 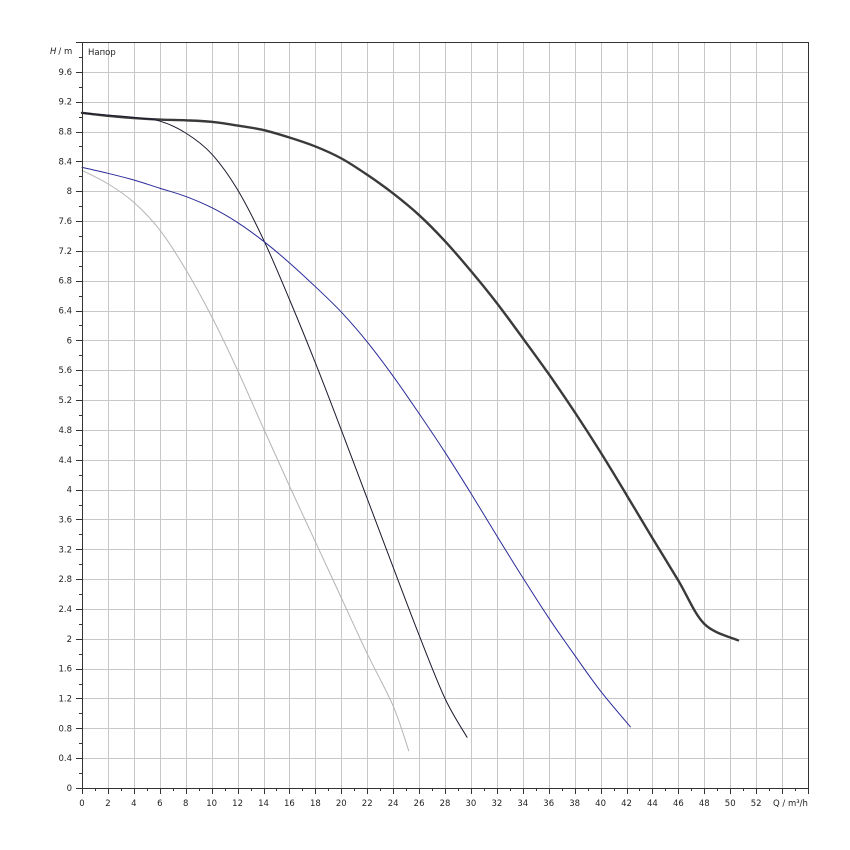 I want to click on x-tick-label: 38, so click(x=574, y=804).